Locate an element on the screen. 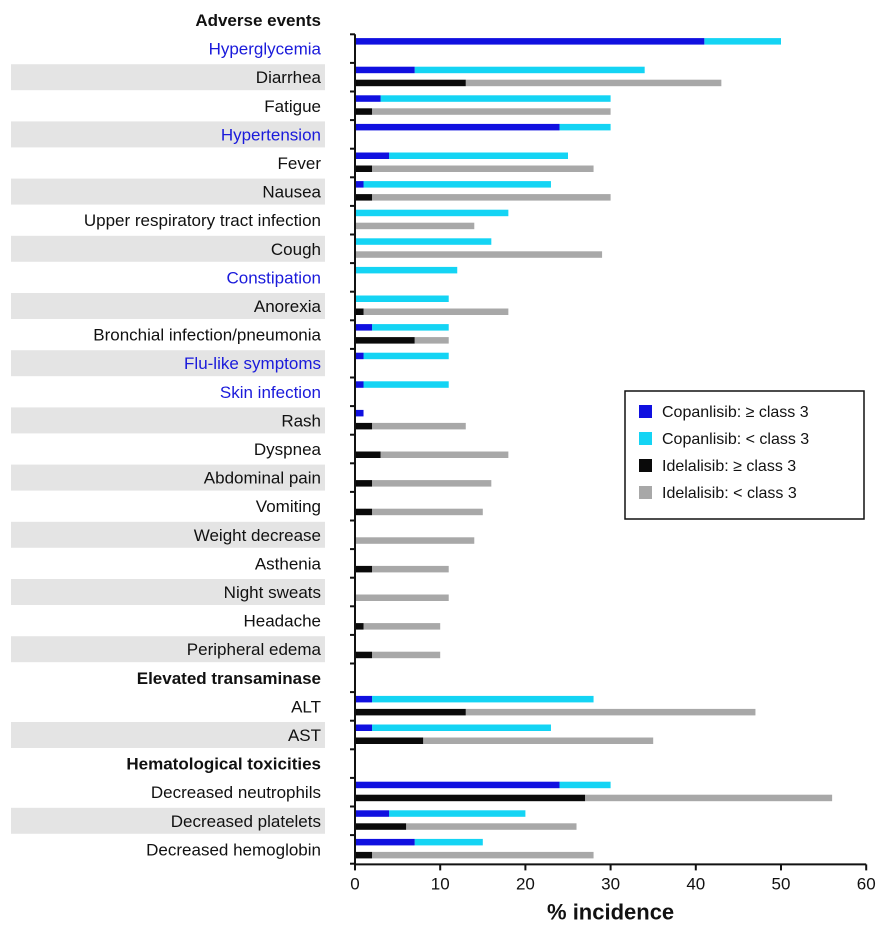 Image resolution: width=879 pixels, height=931 pixels. section-header-hematological-toxicities: Hematological toxicities is located at coordinates (223, 764).